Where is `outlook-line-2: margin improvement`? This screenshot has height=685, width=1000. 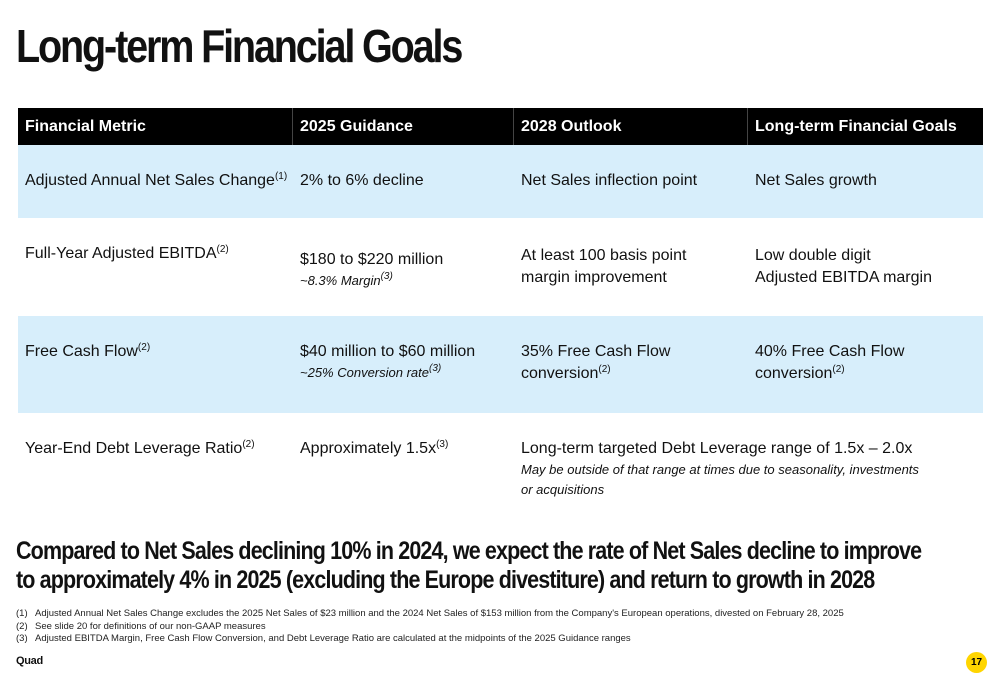 outlook-line-2: margin improvement is located at coordinates (594, 277).